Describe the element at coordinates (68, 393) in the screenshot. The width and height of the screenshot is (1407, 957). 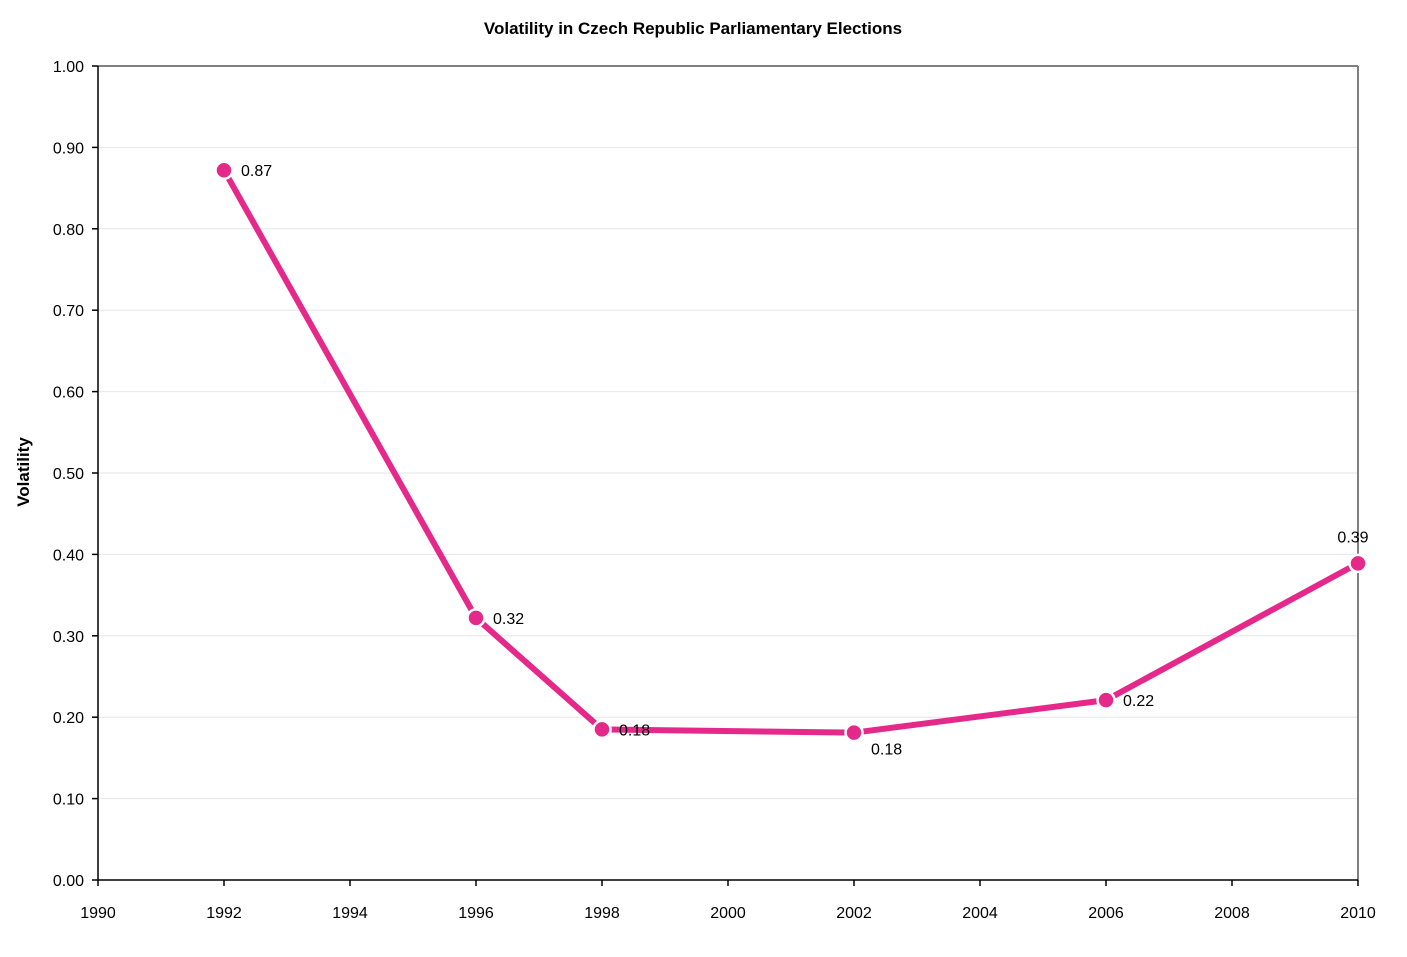
I see `y-tick-label: 0.60` at that location.